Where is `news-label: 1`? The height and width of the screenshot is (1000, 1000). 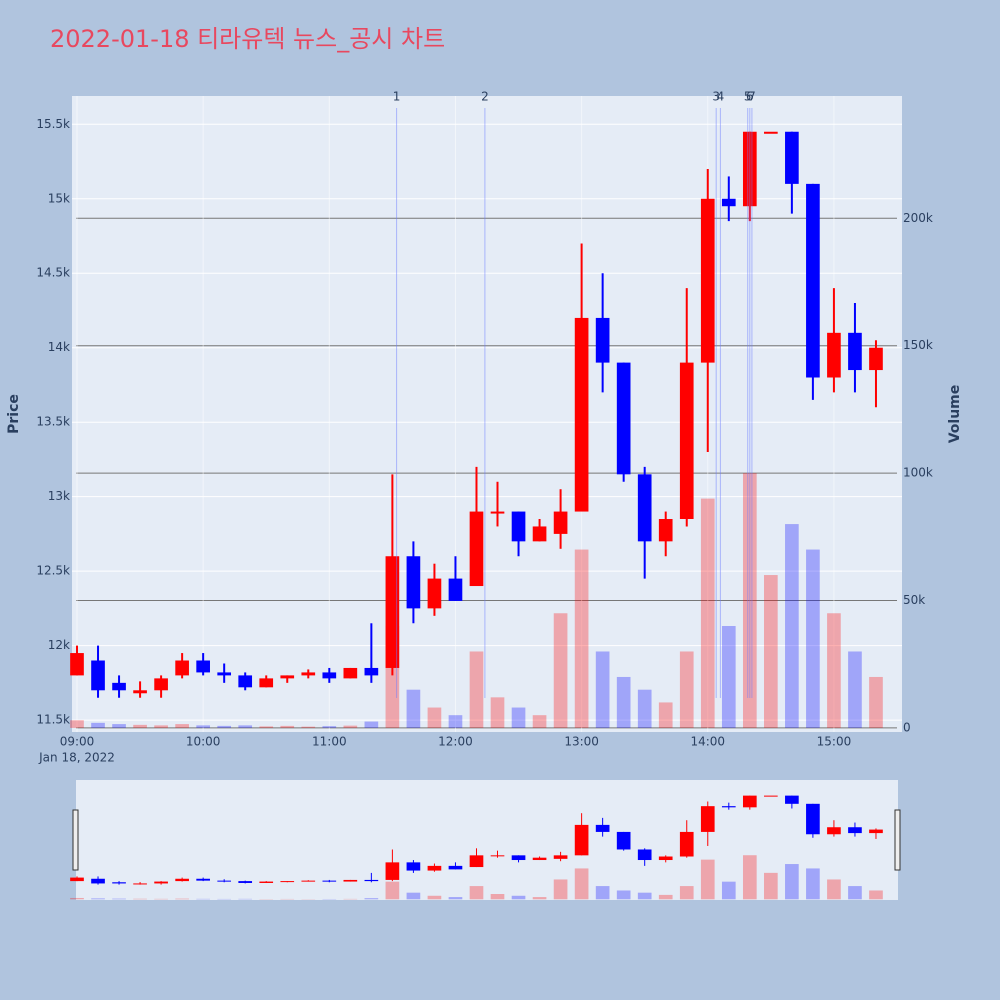
news-label: 1 is located at coordinates (397, 97).